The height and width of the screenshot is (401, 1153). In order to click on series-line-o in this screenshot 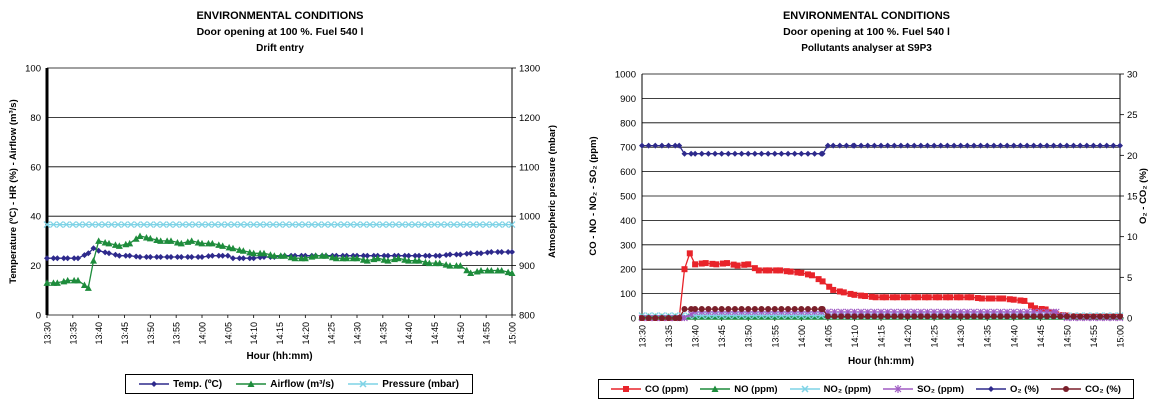, I will do `click(881, 149)`.